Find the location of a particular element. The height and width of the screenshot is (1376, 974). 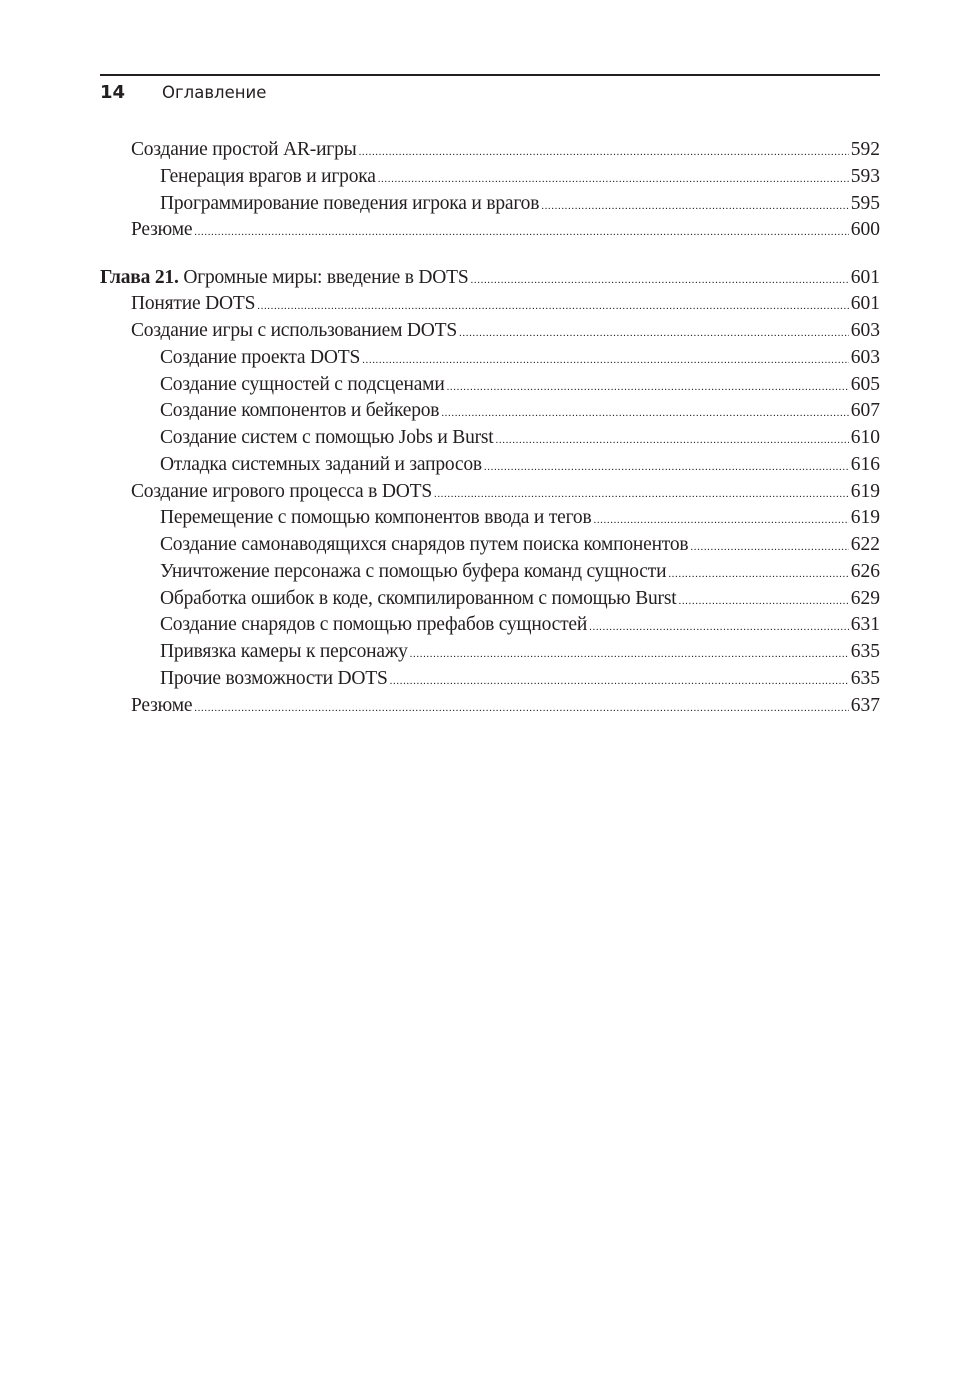

toc-entry-text: Генерация врагов и игрока is located at coordinates (268, 176).